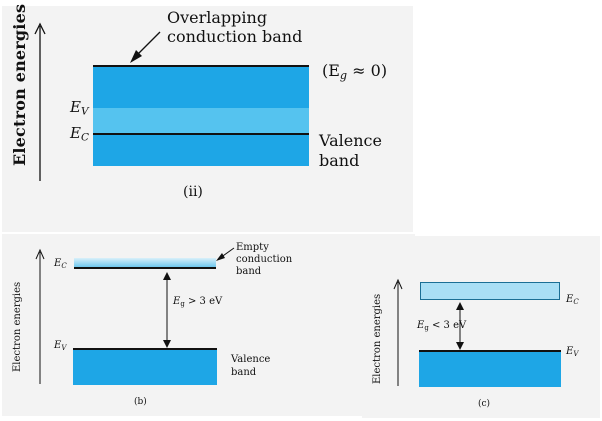 Image resolution: width=602 pixels, height=421 pixels. Describe the element at coordinates (201, 134) in the screenshot. I see `ec-line-ii` at that location.